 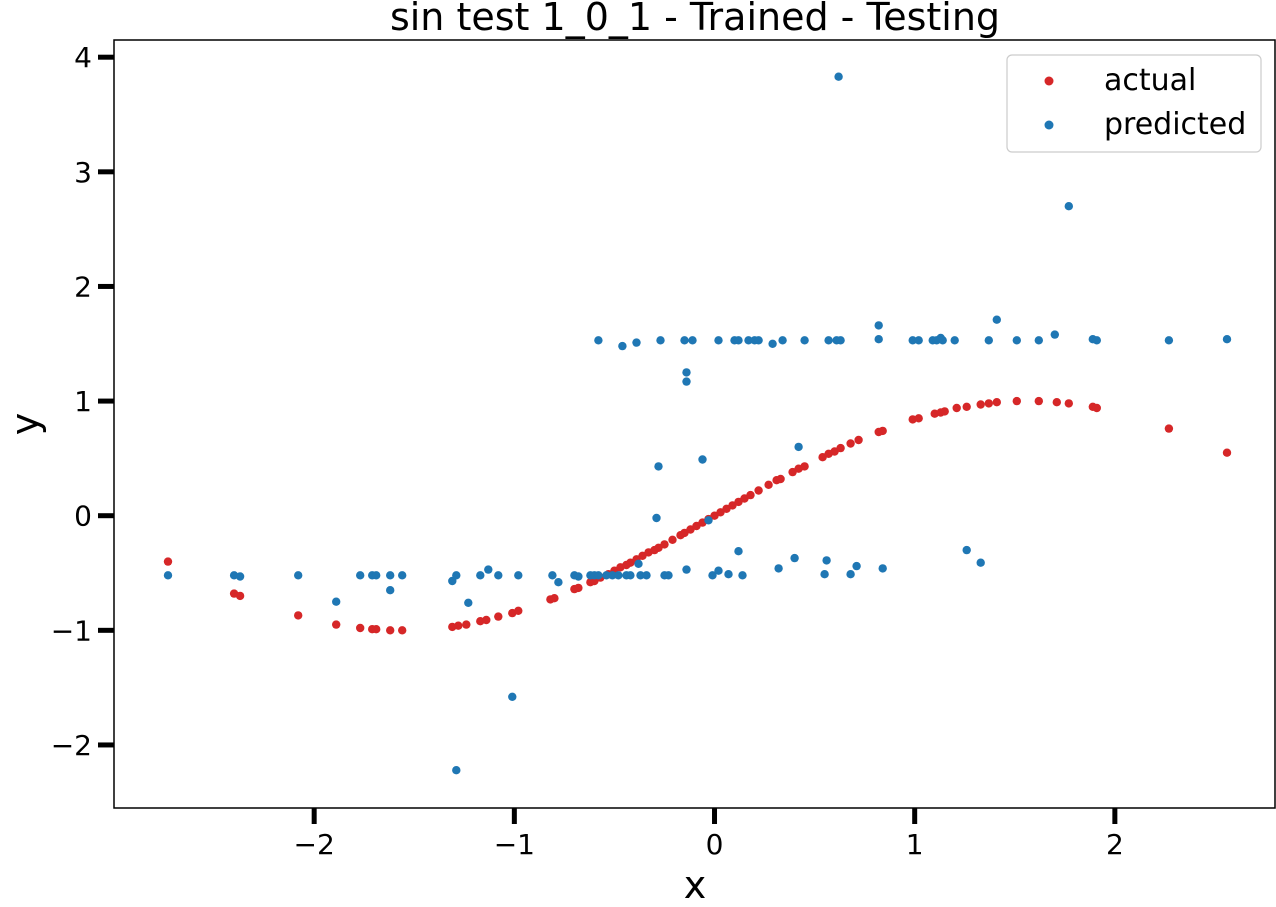 What do you see at coordinates (695, 885) in the screenshot?
I see `x-axis-label: x` at bounding box center [695, 885].